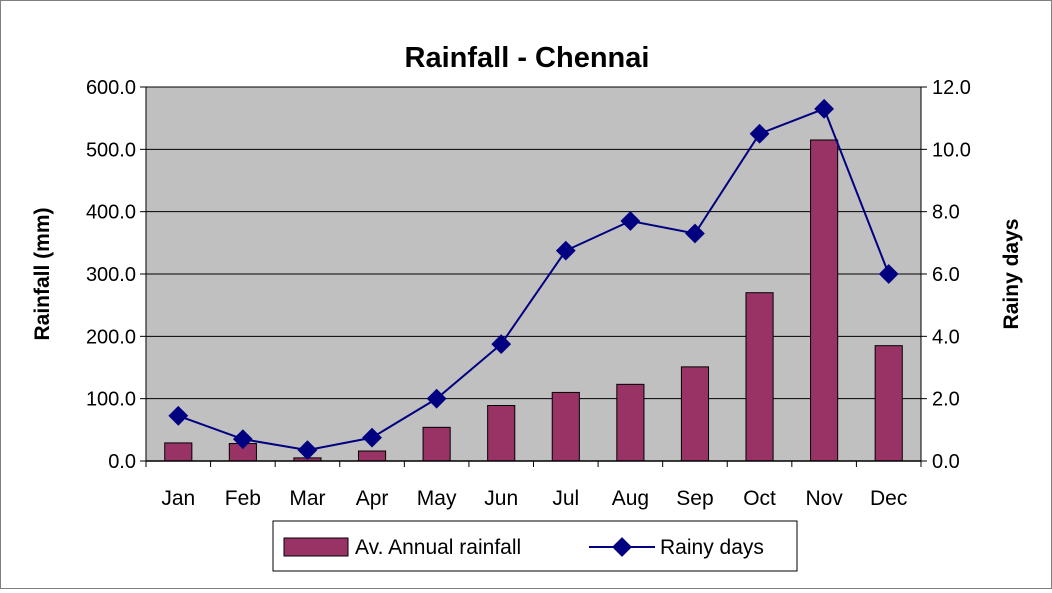  What do you see at coordinates (951, 150) in the screenshot?
I see `y2-tick-label: 10.0` at bounding box center [951, 150].